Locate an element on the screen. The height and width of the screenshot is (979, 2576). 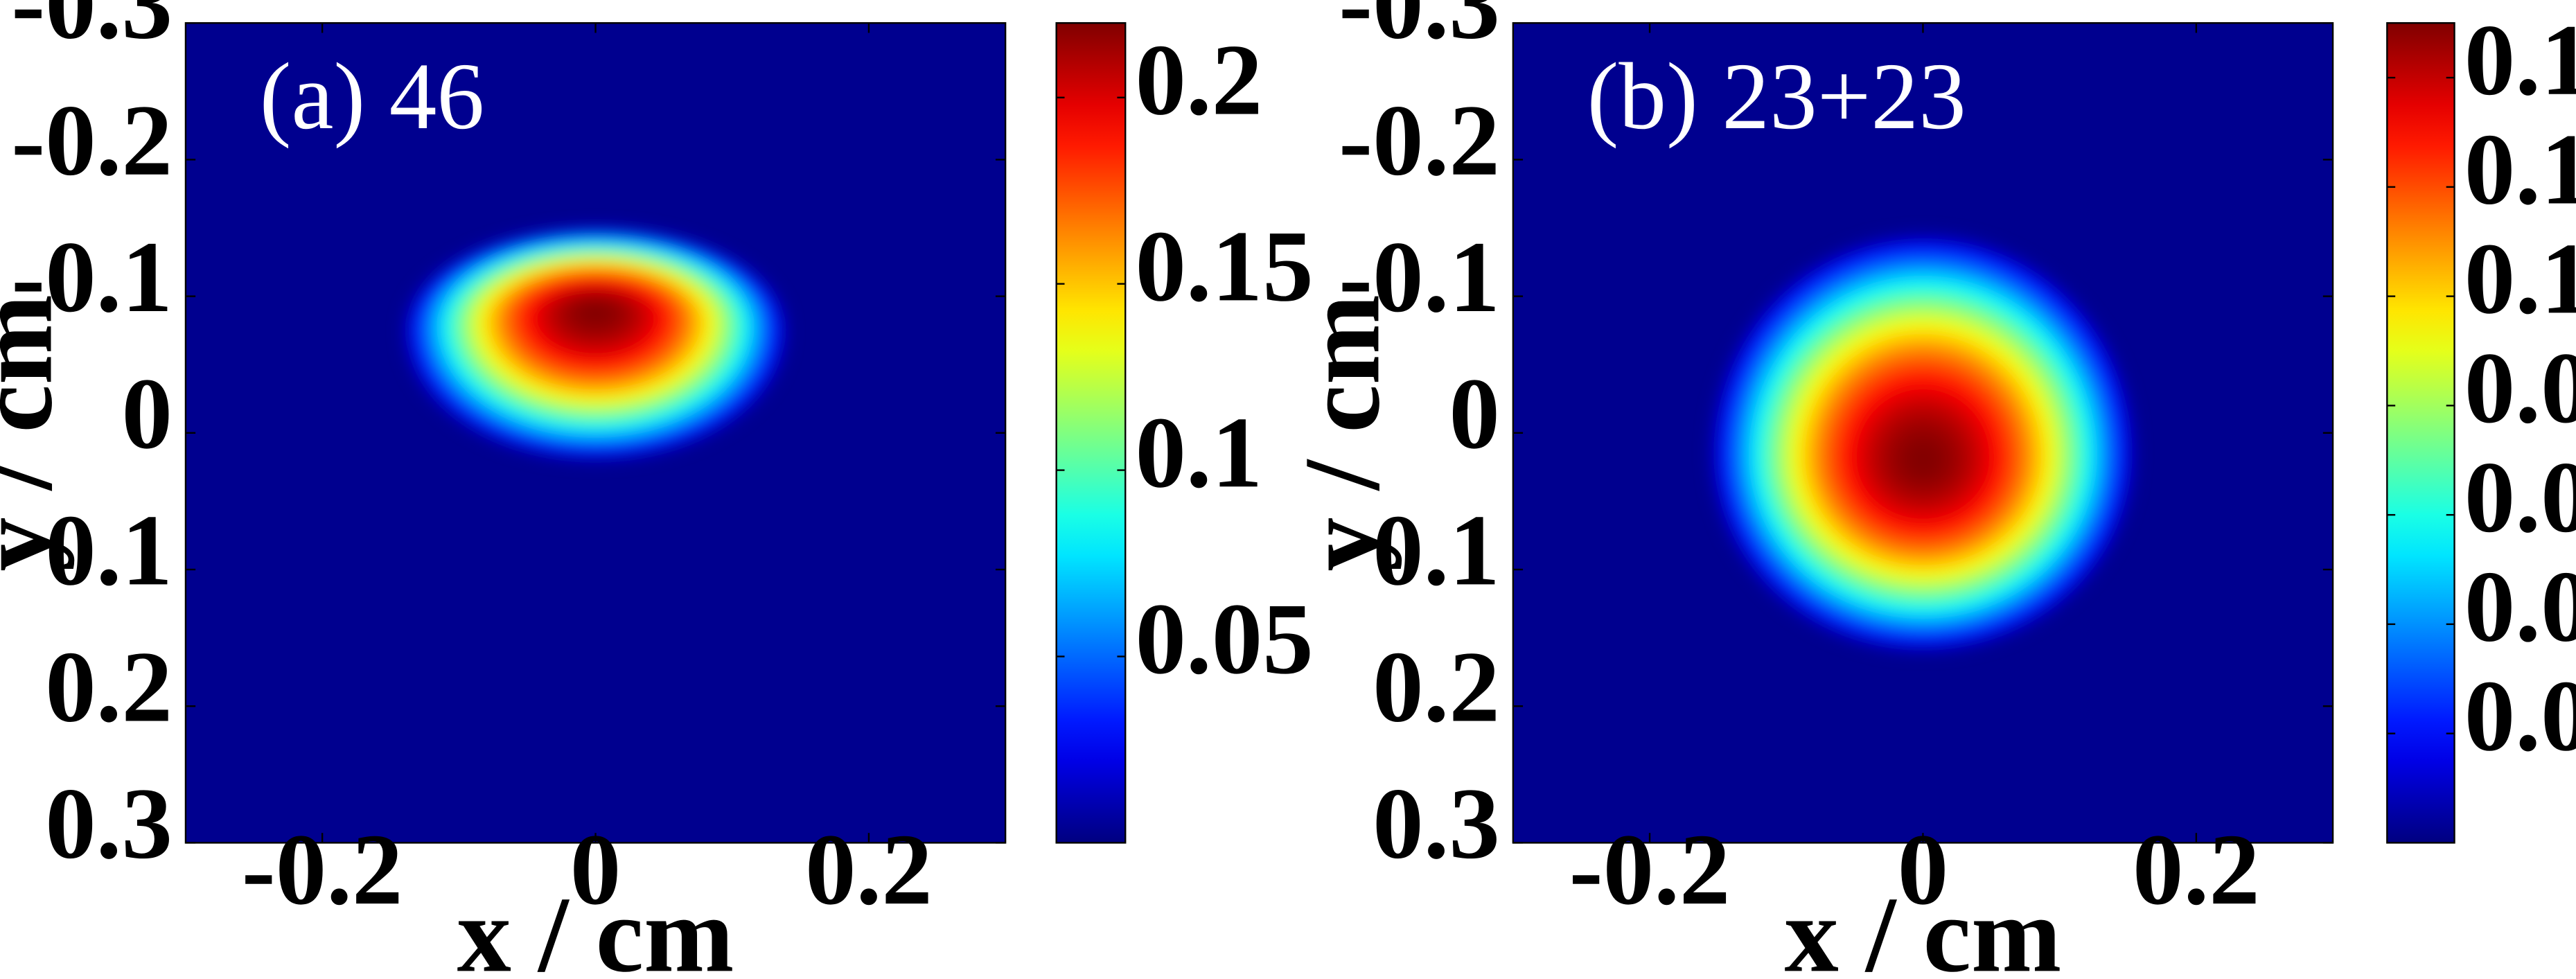
colorbar-tick-label: 0.06 is located at coordinates (2520, 497).